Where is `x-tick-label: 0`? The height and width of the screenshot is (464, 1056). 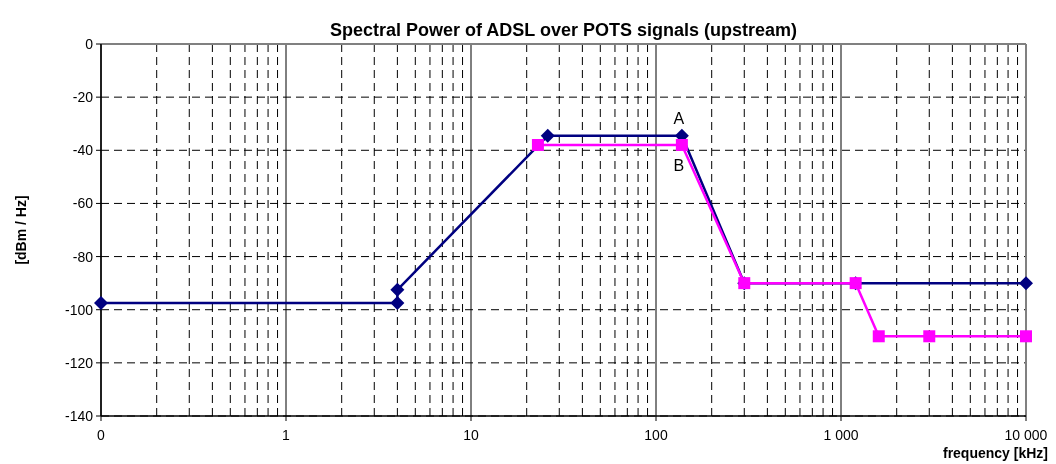 x-tick-label: 0 is located at coordinates (101, 435).